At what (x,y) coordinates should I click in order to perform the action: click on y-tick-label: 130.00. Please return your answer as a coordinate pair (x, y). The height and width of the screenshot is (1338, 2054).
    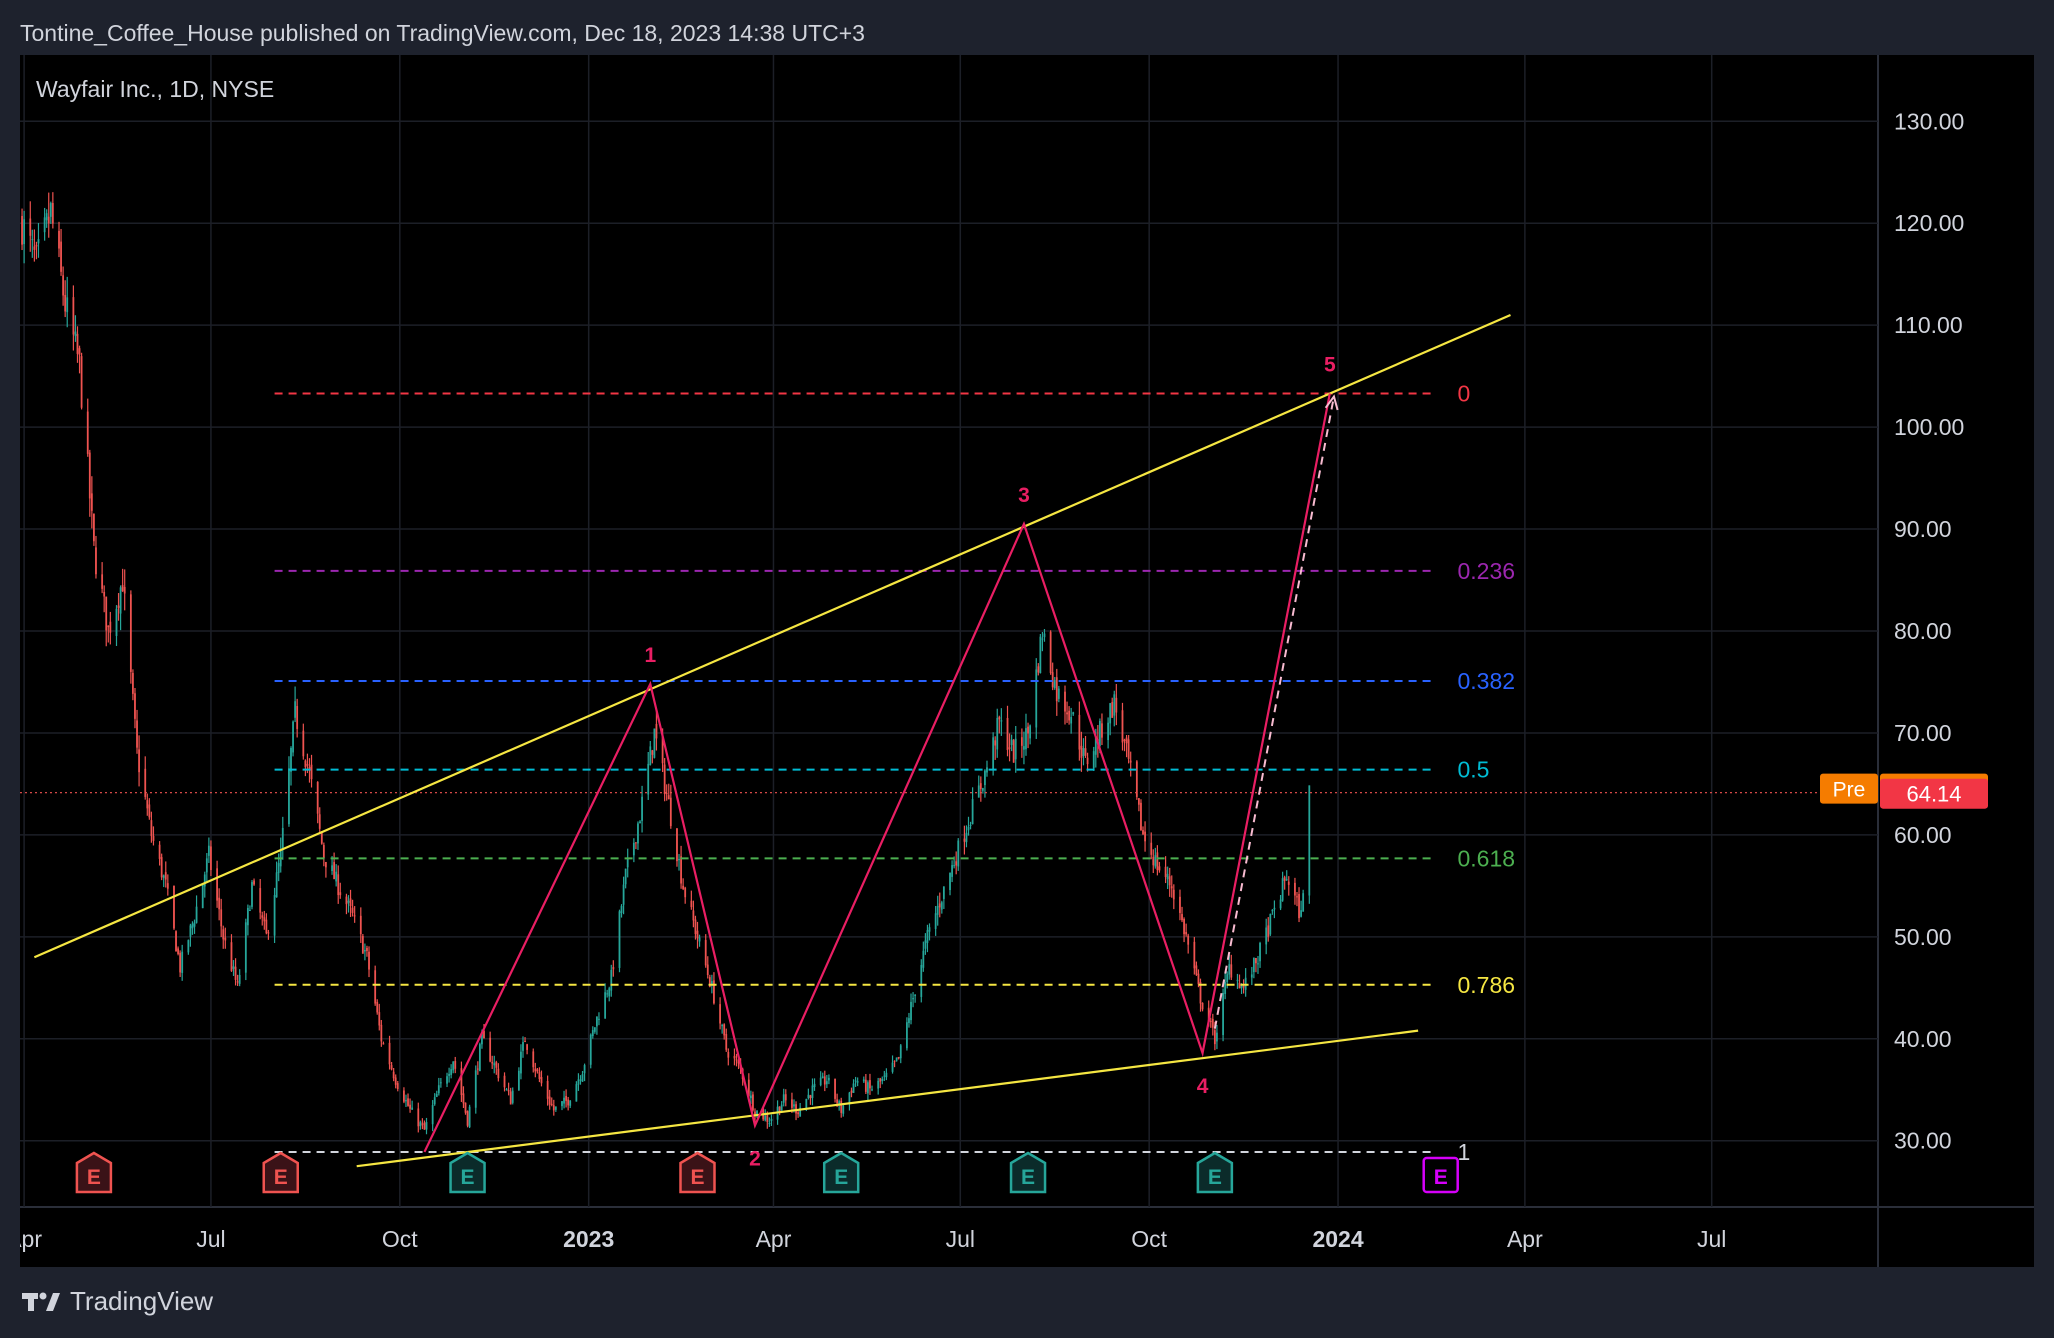
    Looking at the image, I should click on (1929, 121).